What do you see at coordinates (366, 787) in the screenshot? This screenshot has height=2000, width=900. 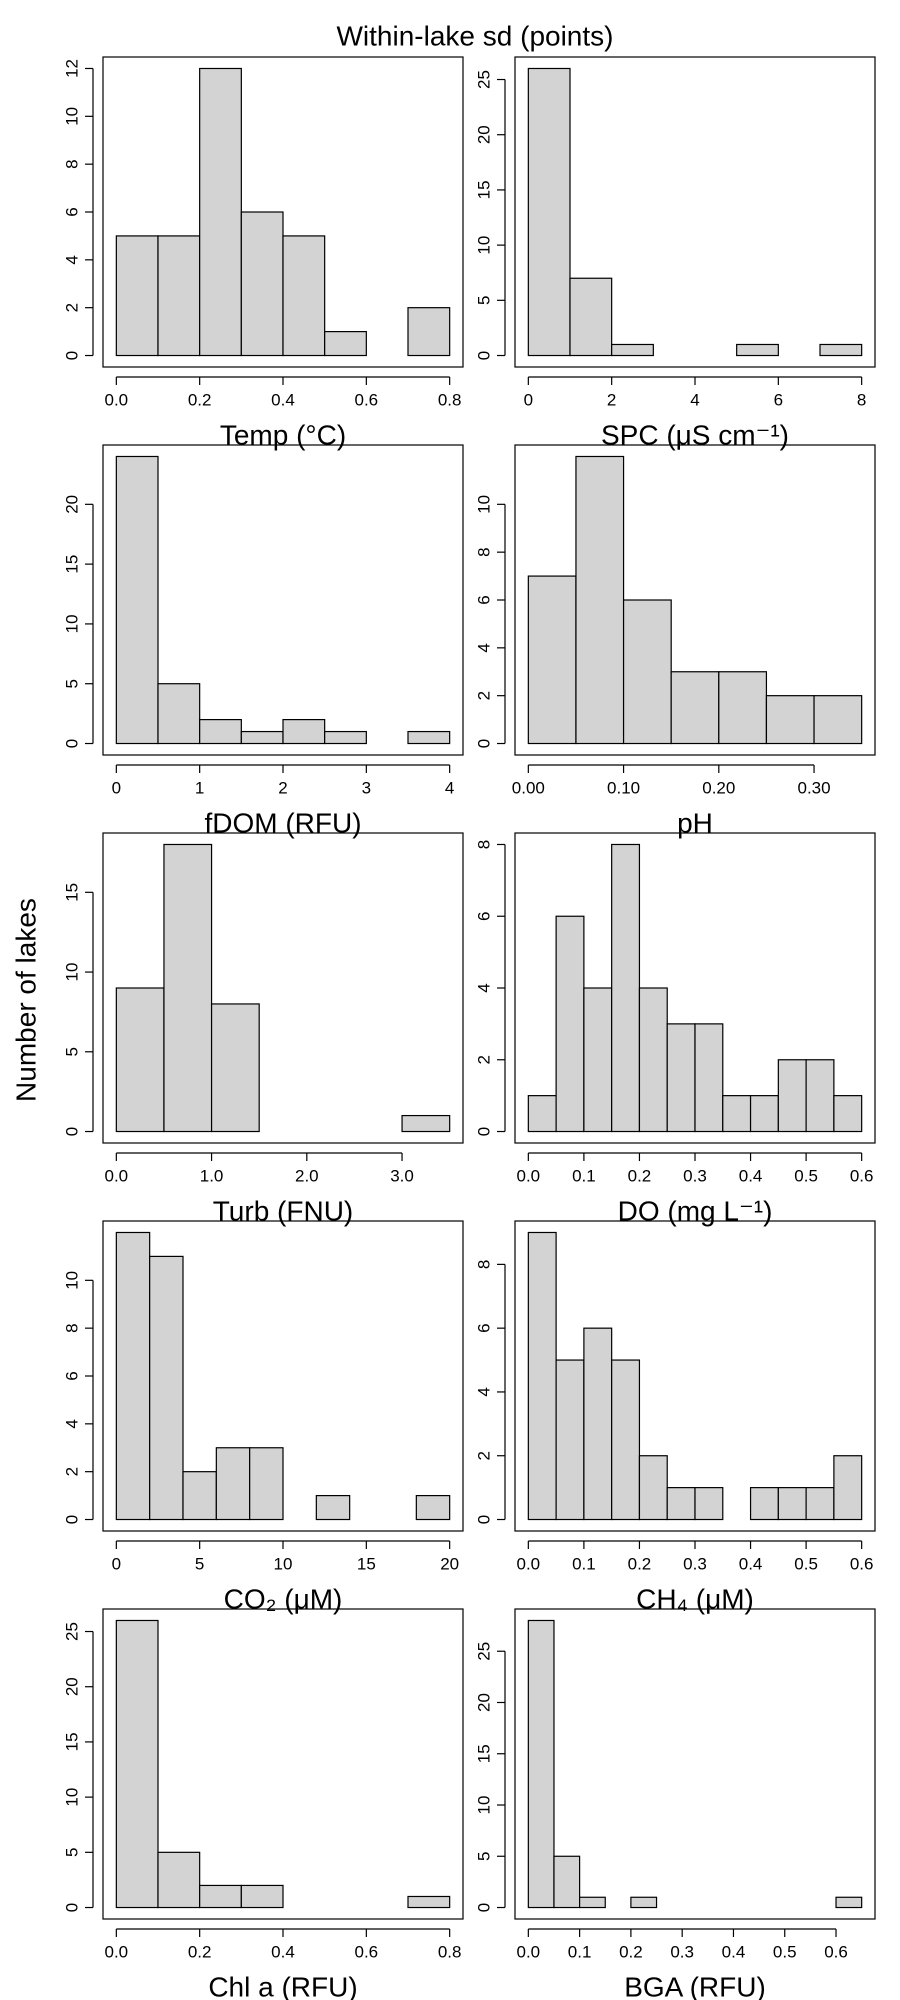 I see `x-tick-label: 3` at bounding box center [366, 787].